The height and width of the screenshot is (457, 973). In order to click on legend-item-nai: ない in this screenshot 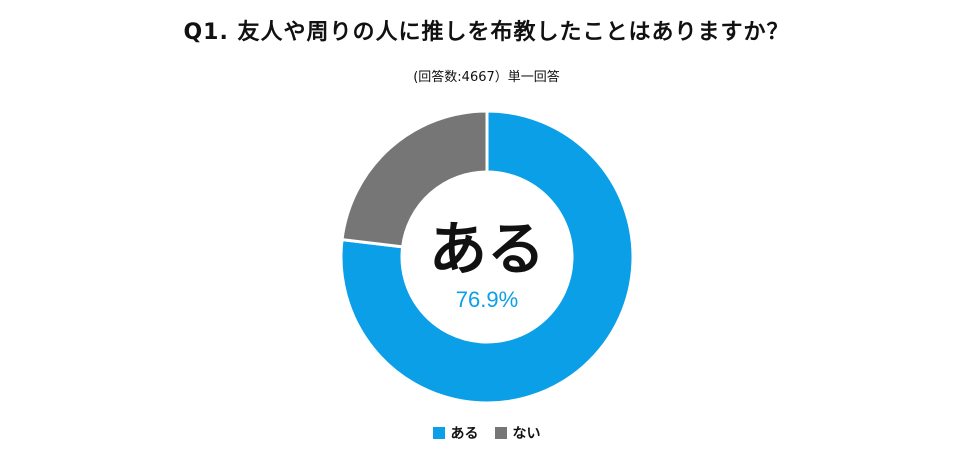, I will do `click(517, 433)`.